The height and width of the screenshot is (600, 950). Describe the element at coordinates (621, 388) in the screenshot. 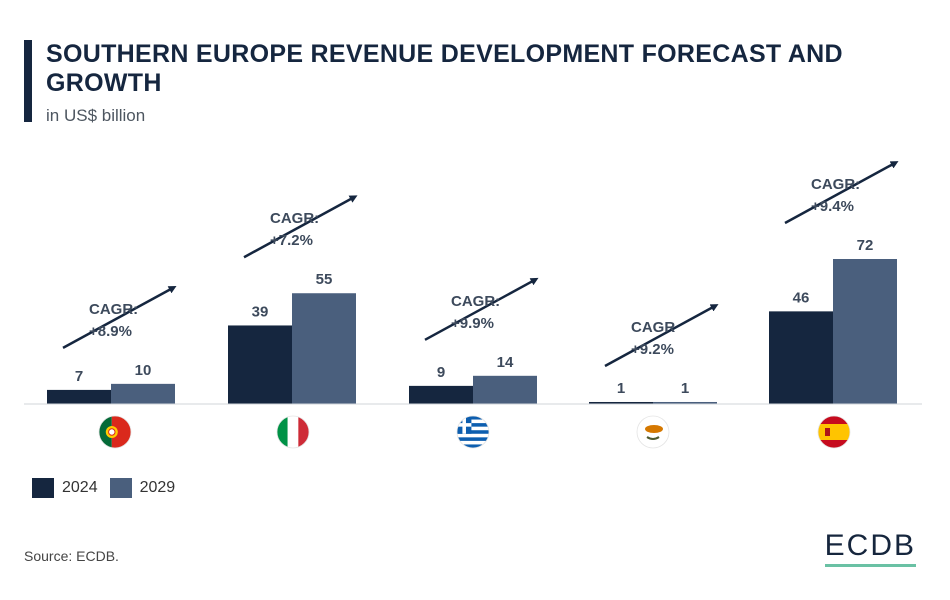

I see `value-label-cyprus-2024: 1` at that location.